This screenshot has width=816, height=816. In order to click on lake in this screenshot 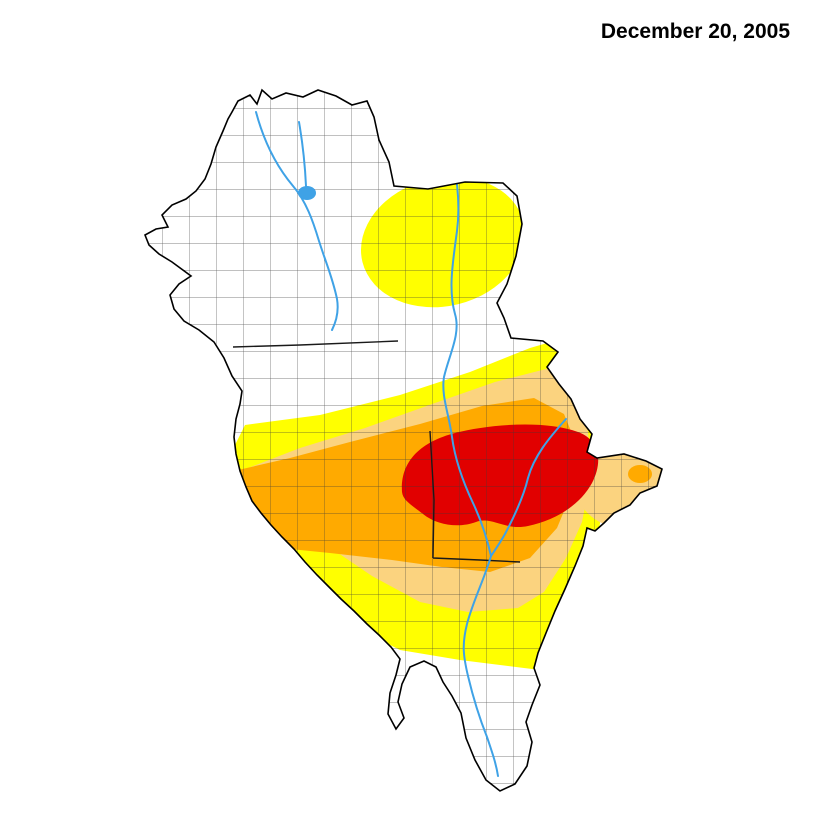, I will do `click(307, 193)`.